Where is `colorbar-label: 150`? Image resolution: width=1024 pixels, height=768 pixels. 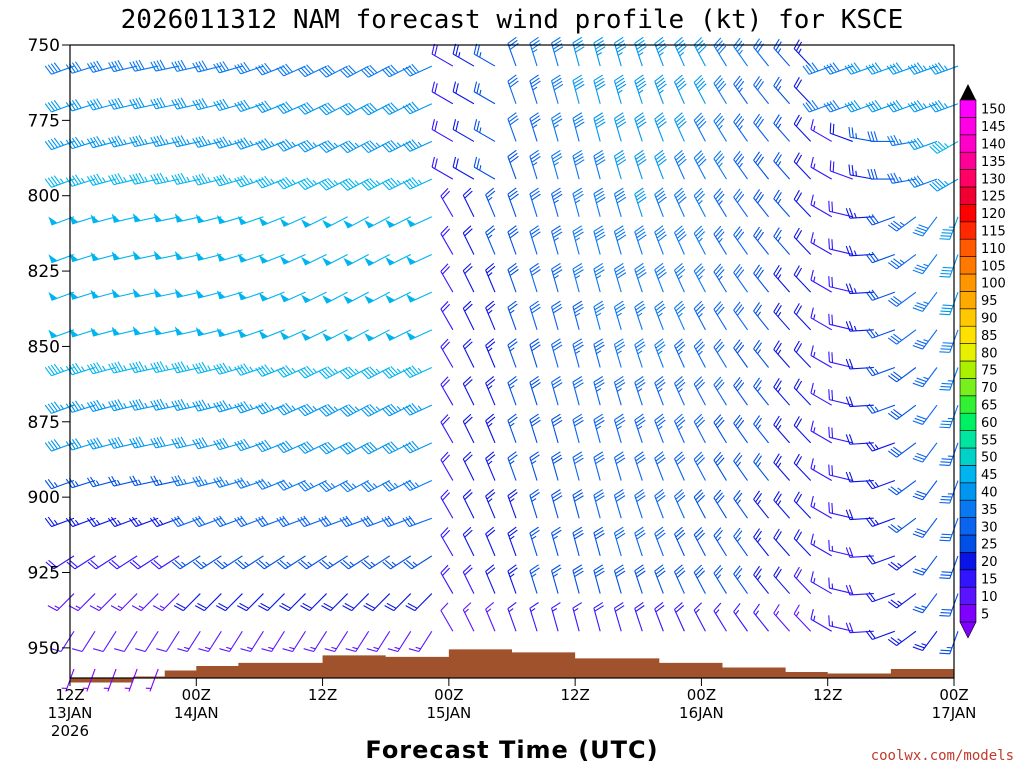
colorbar-label: 150 is located at coordinates (993, 110).